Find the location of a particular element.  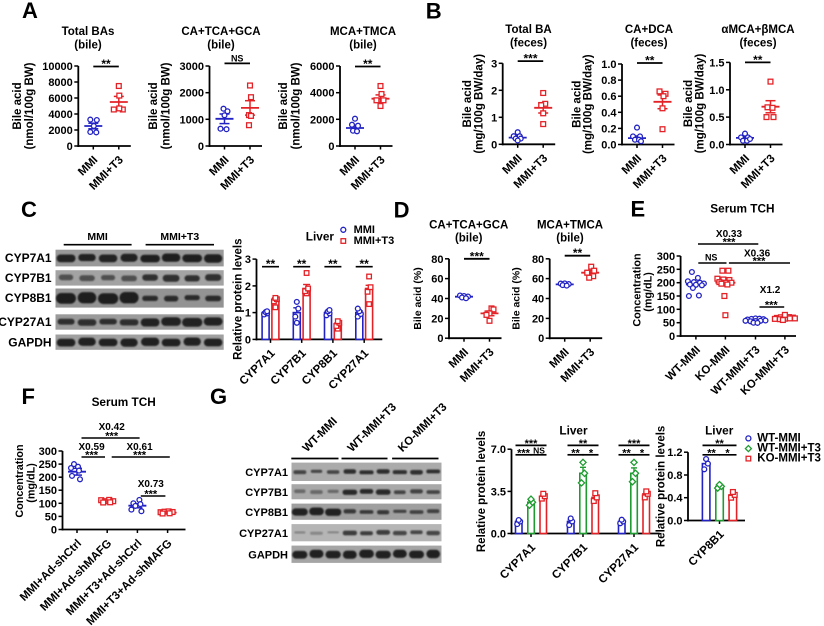

svg-text: 100 is located at coordinates (48, 504).